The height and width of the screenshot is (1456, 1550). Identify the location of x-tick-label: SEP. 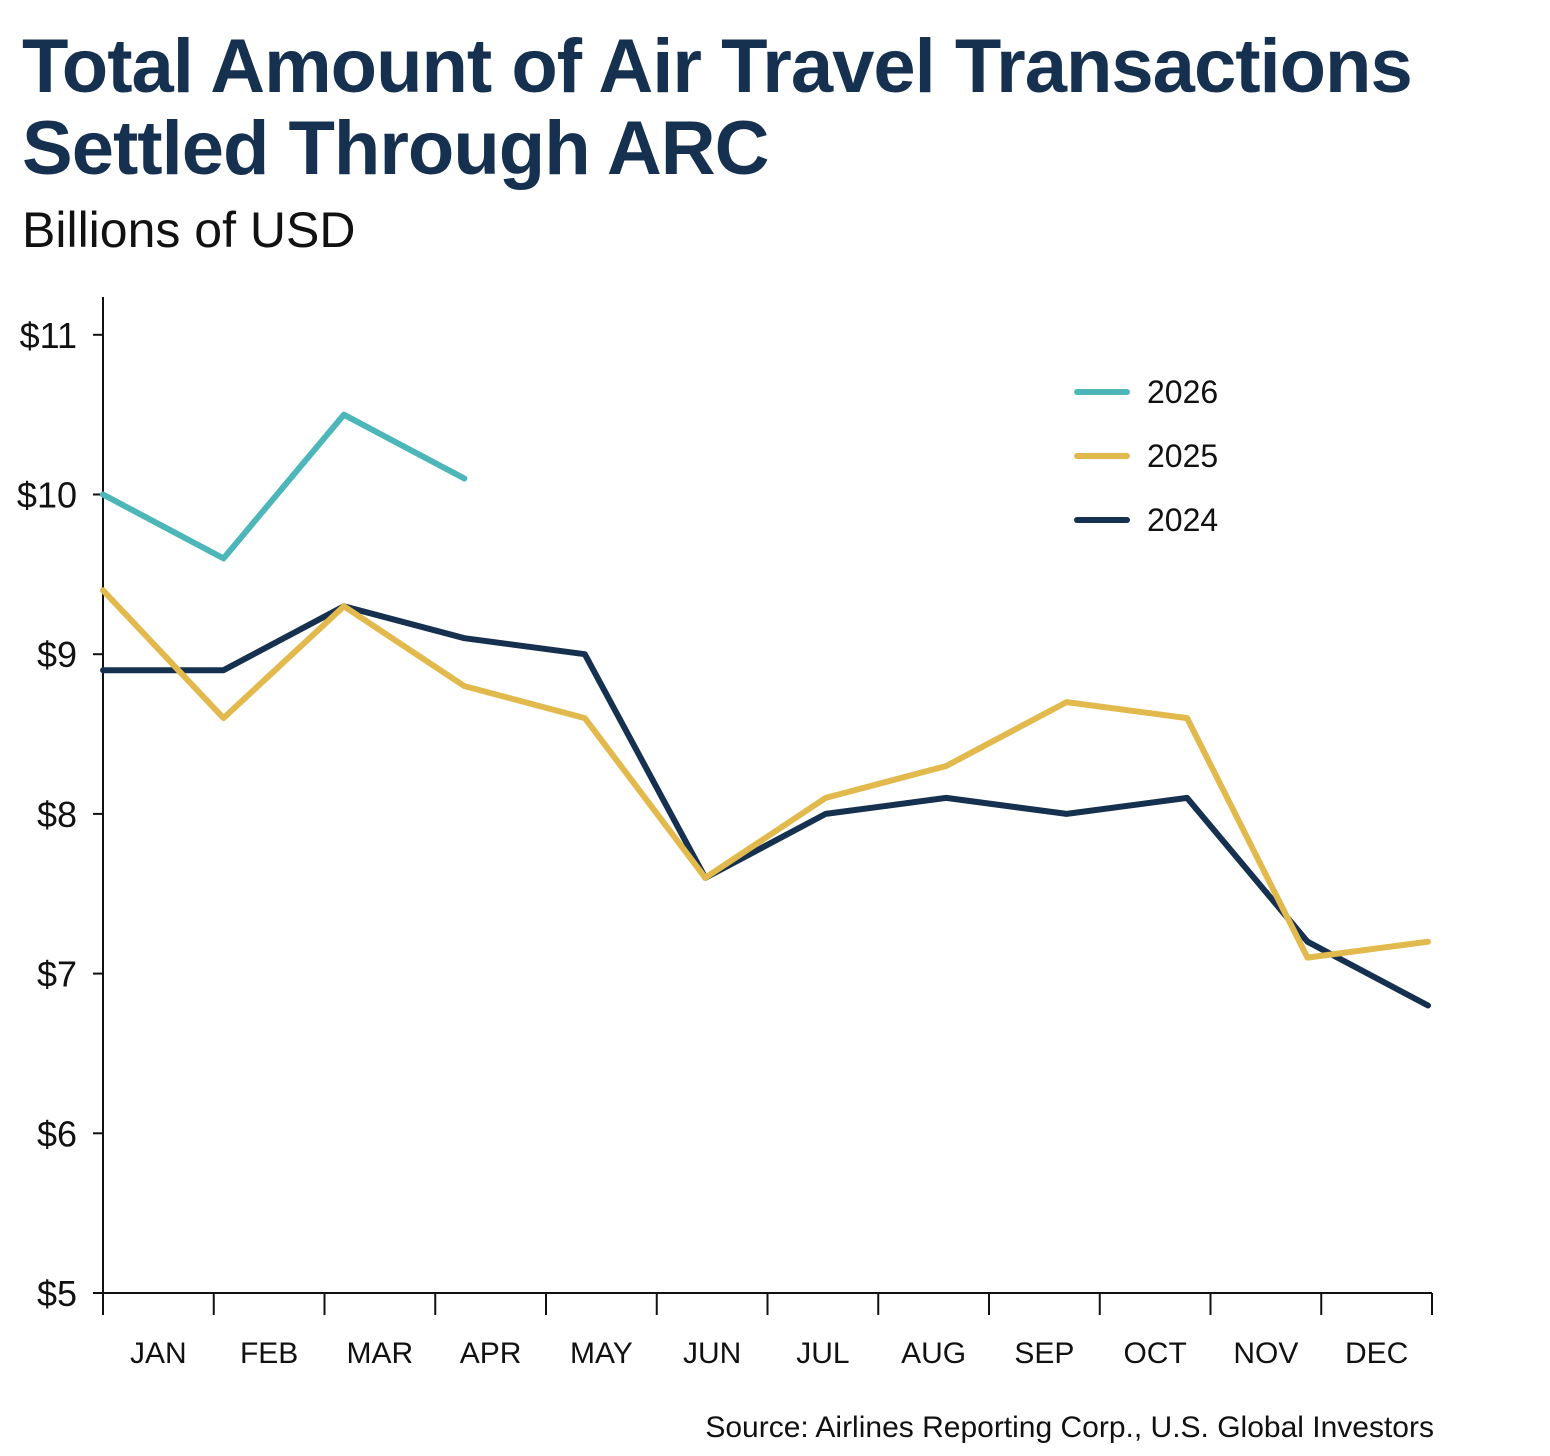
(1044, 1353).